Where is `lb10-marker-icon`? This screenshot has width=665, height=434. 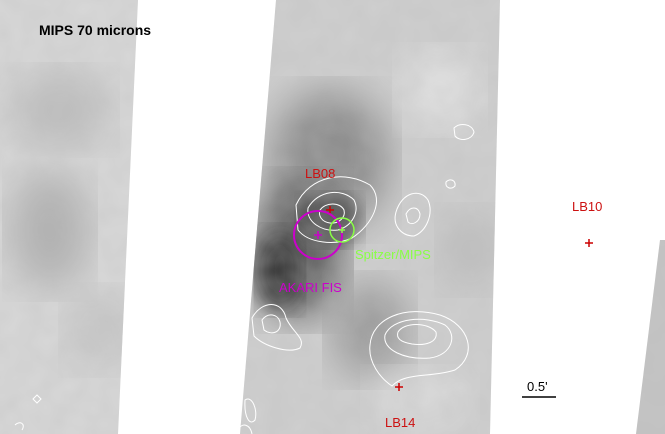
lb10-marker-icon is located at coordinates (589, 243).